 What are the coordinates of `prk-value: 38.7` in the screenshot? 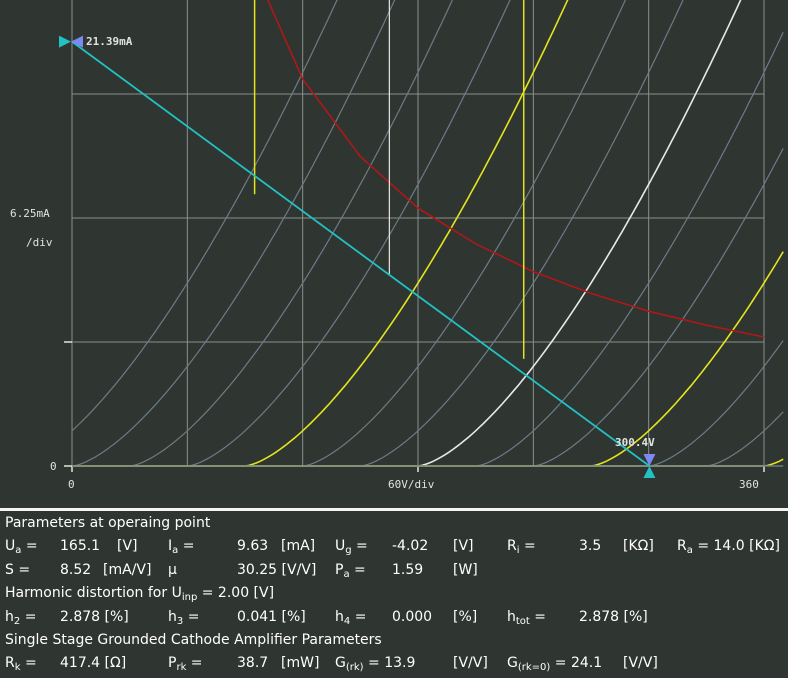 It's located at (253, 663).